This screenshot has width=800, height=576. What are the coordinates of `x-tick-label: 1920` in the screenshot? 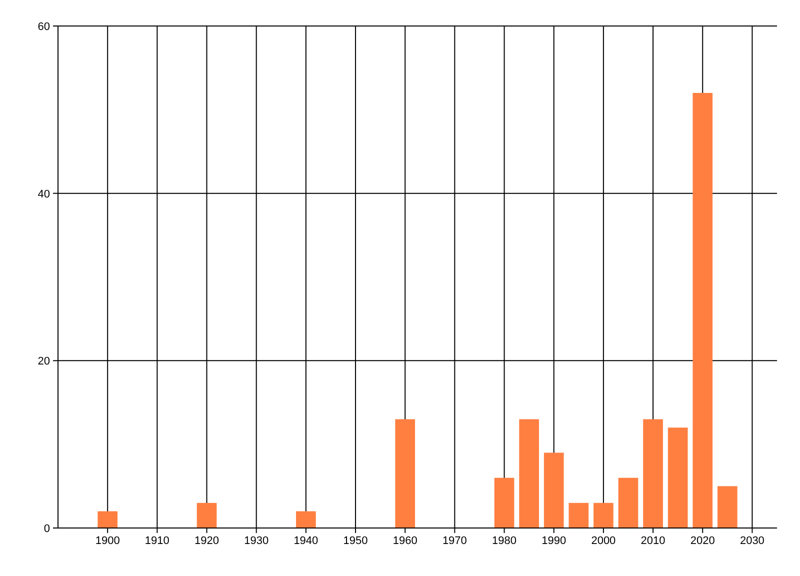 It's located at (206, 541).